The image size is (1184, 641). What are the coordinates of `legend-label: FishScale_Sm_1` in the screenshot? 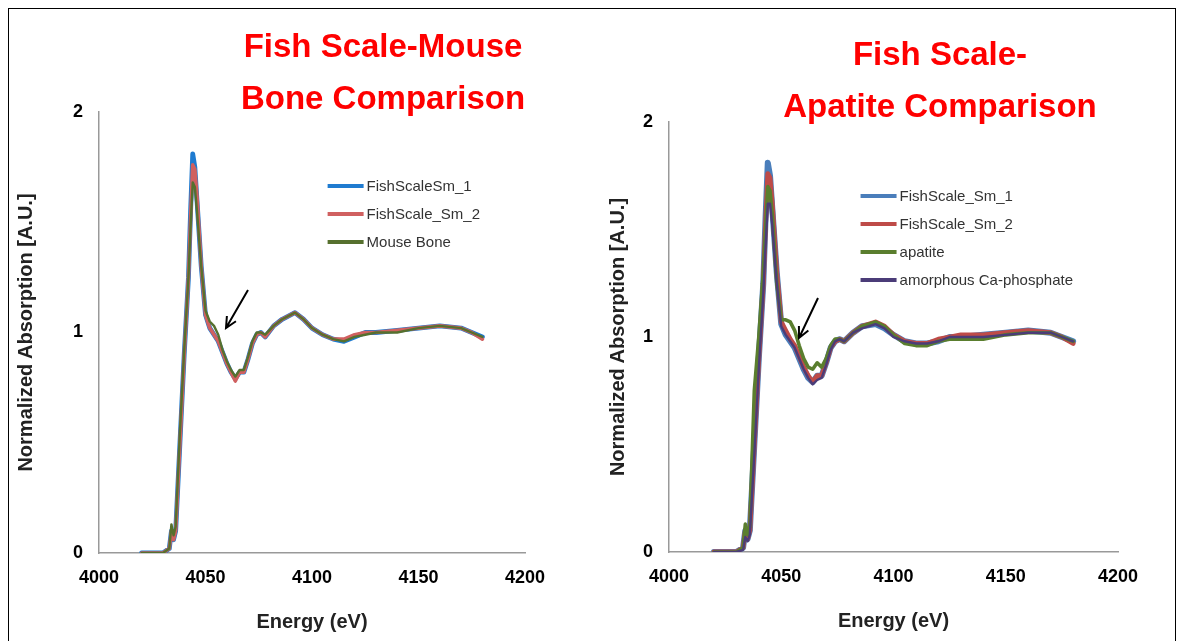 It's located at (956, 196).